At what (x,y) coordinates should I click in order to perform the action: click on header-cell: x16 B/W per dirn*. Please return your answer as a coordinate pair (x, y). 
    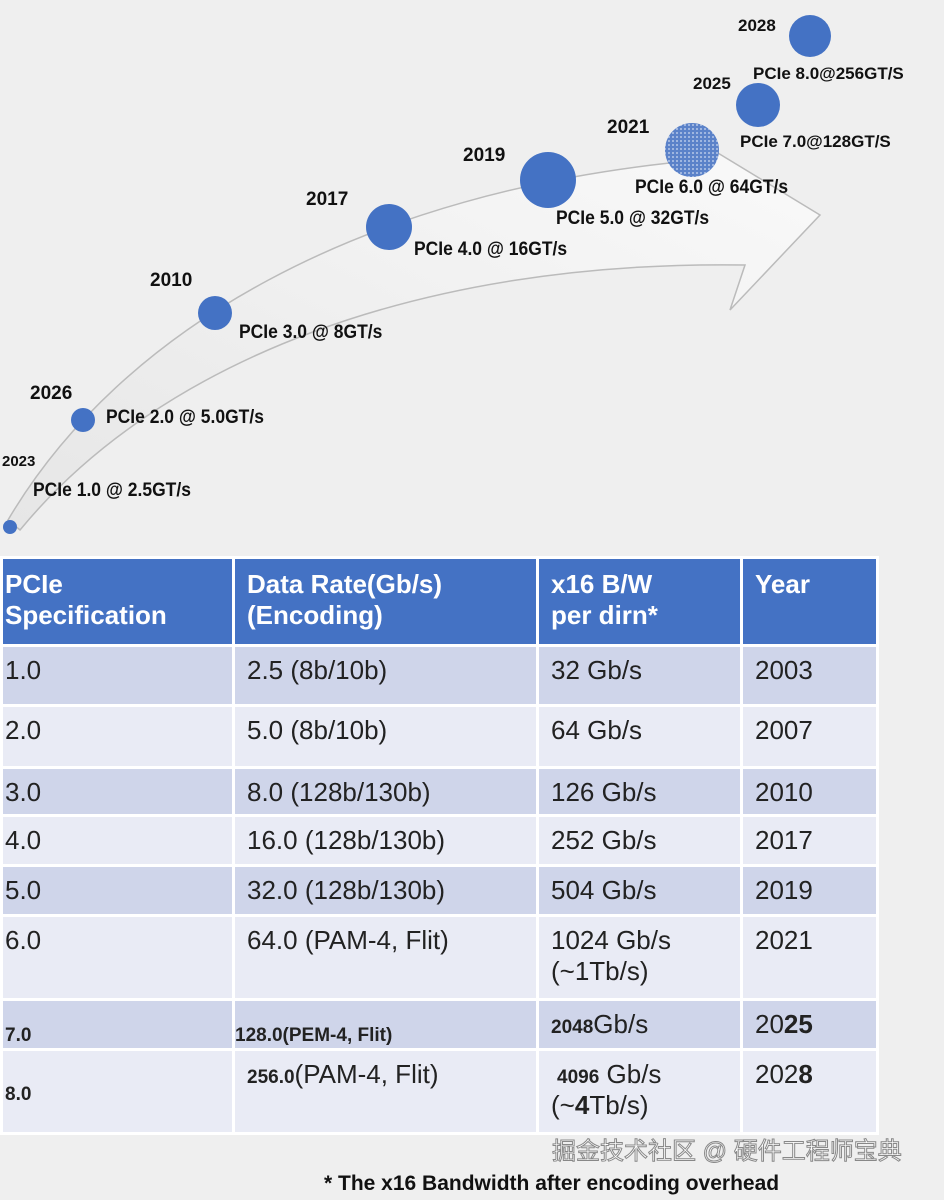
    Looking at the image, I should click on (639, 601).